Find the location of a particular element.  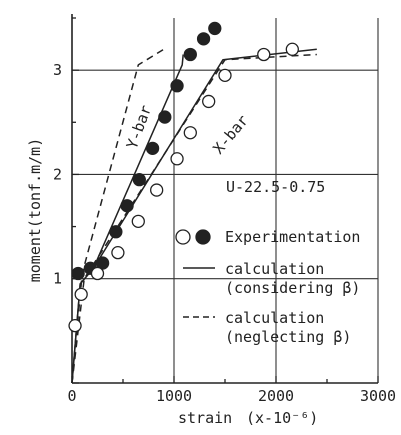

specimen-label: U-22.5-0.75 is located at coordinates (275, 187).